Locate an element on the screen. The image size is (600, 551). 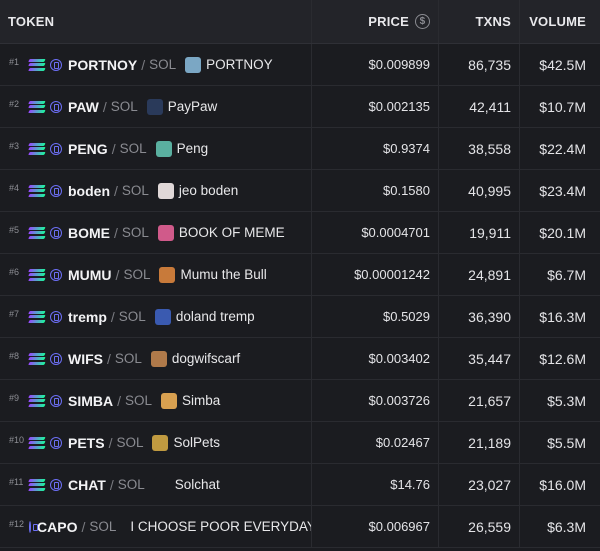
rank-label: #11 is located at coordinates (16, 481).